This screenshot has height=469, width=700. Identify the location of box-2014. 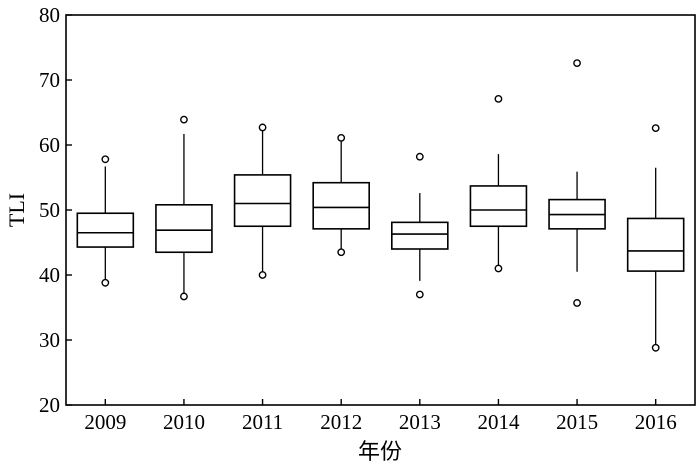
(498, 183).